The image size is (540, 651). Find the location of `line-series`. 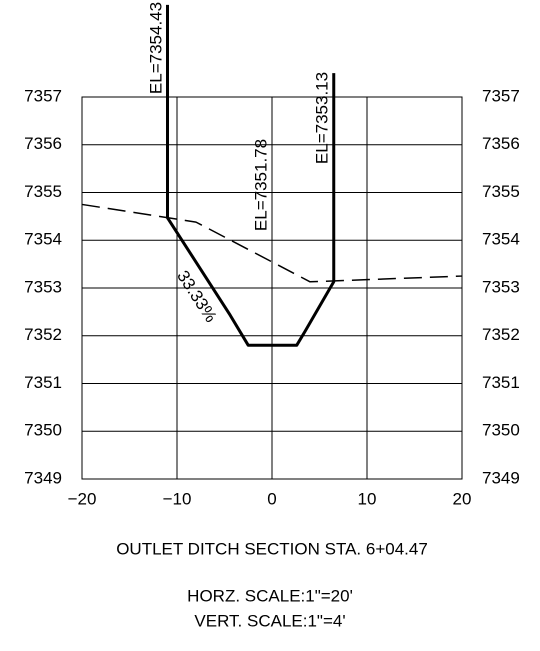

line-series is located at coordinates (272, 243).